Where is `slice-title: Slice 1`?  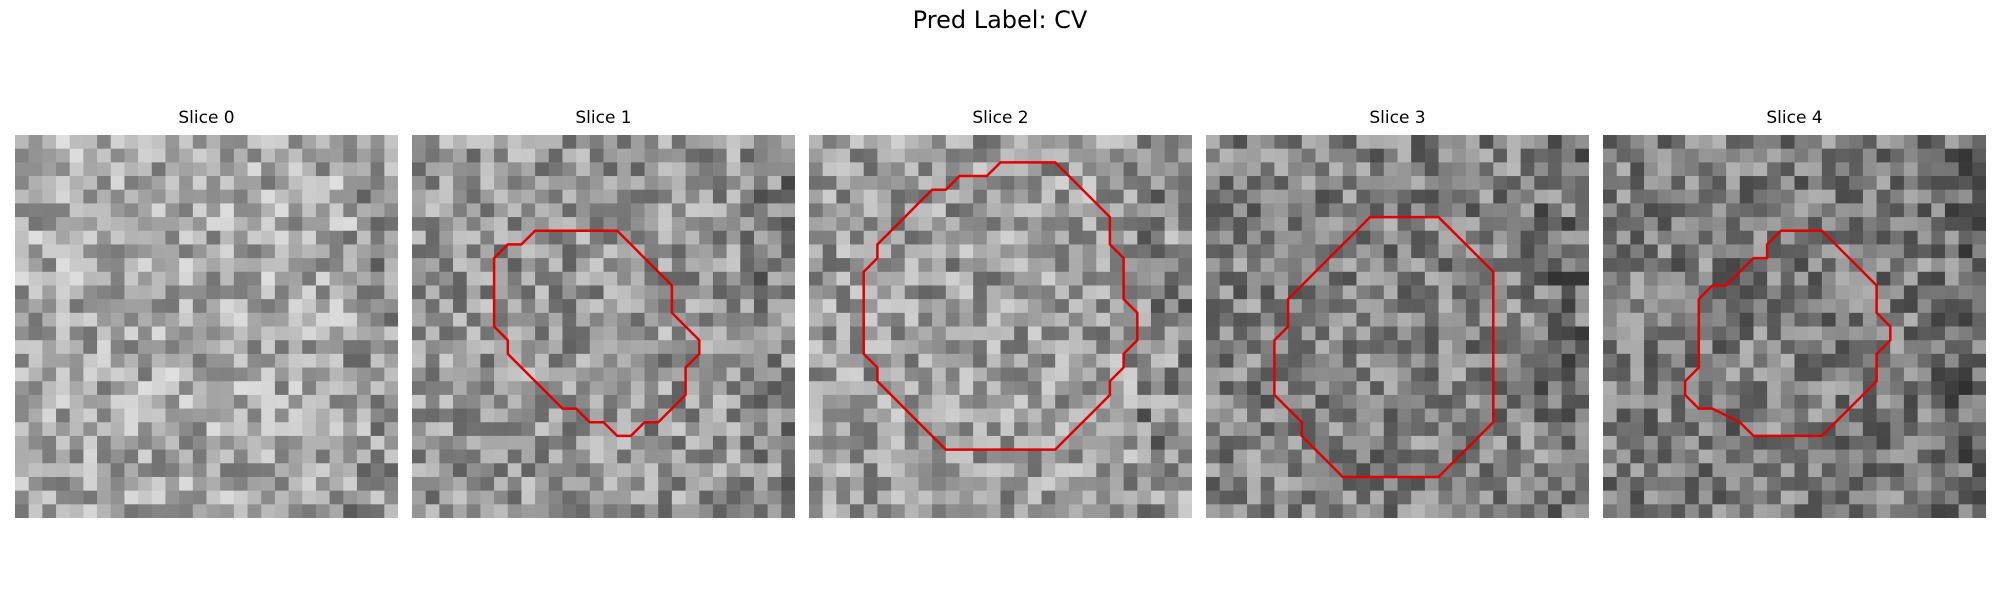 slice-title: Slice 1 is located at coordinates (603, 118).